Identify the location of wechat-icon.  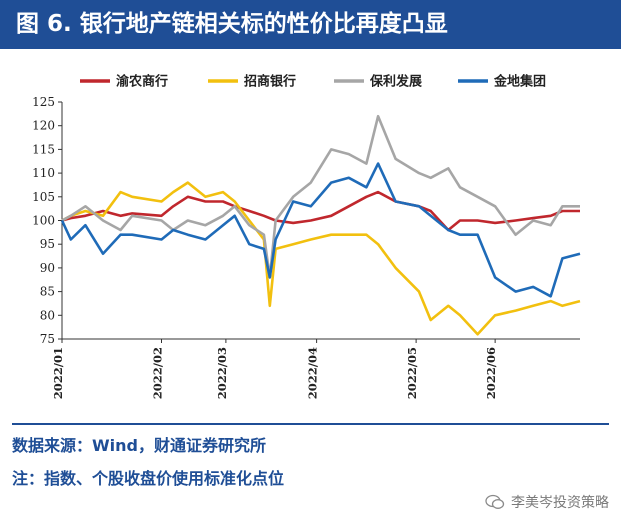
(495, 501).